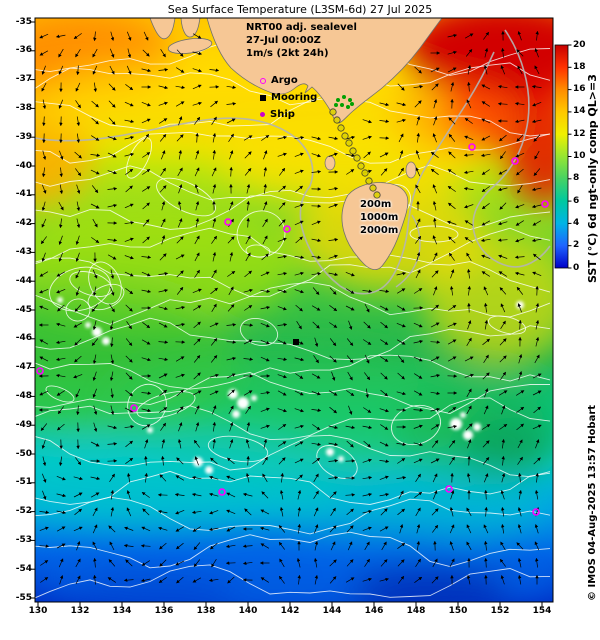 The image size is (600, 640). What do you see at coordinates (23, 223) in the screenshot?
I see `y-axis-tick-label: -42` at bounding box center [23, 223].